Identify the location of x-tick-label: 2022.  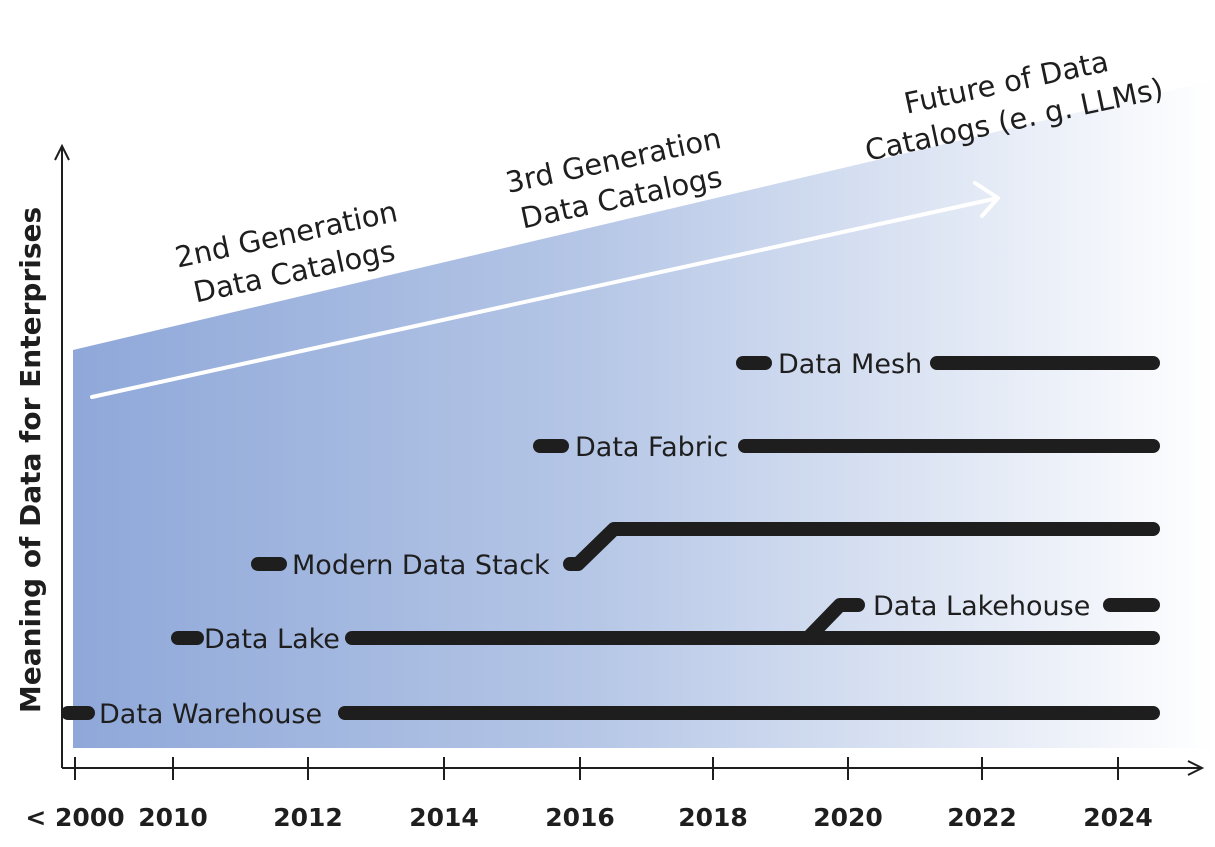
(982, 817).